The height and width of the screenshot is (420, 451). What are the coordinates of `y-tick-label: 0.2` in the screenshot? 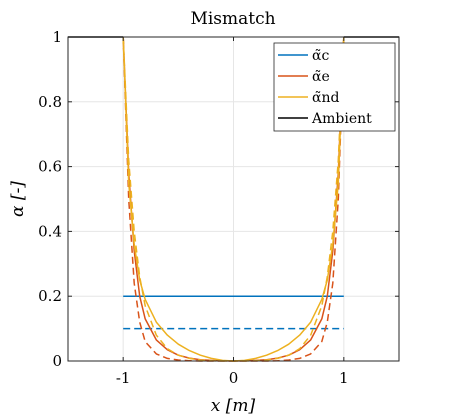 It's located at (50, 296).